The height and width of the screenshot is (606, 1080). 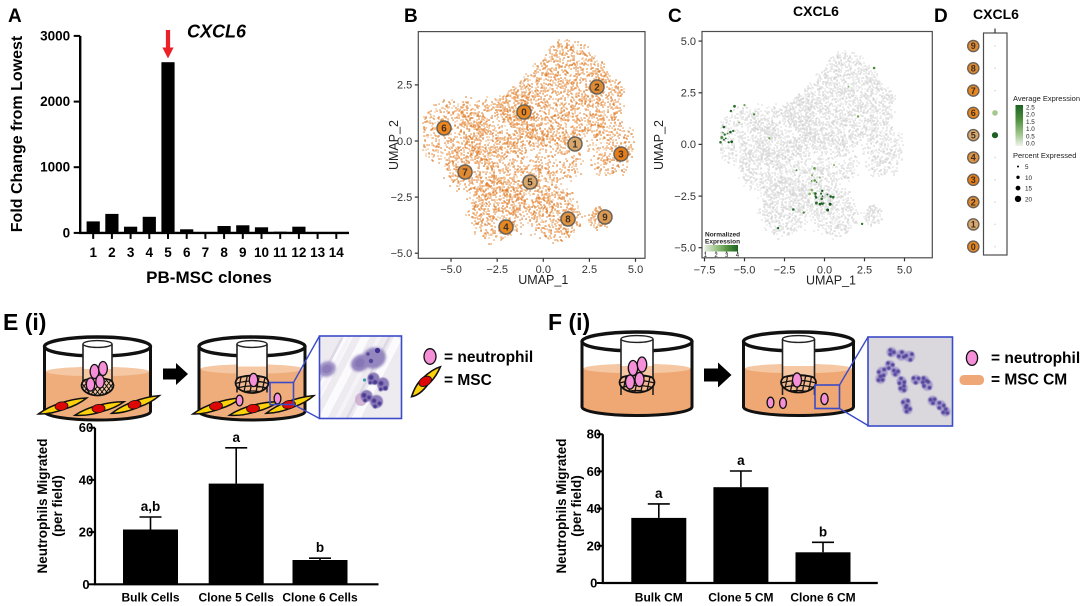 What do you see at coordinates (468, 380) in the screenshot?
I see `svg-text: = MSC` at bounding box center [468, 380].